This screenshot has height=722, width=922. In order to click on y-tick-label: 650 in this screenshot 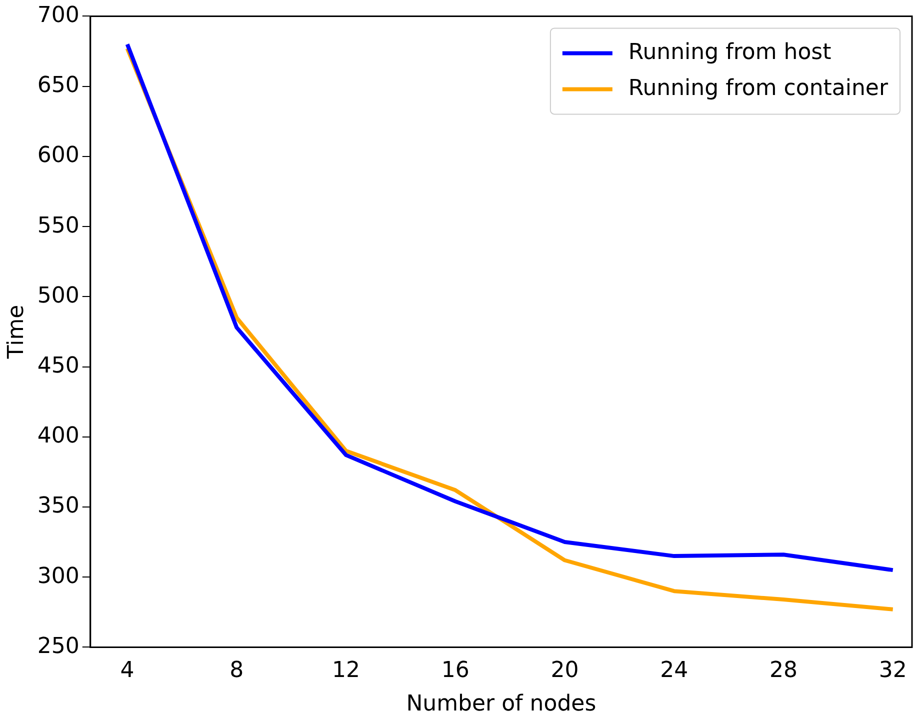, I will do `click(58, 85)`.